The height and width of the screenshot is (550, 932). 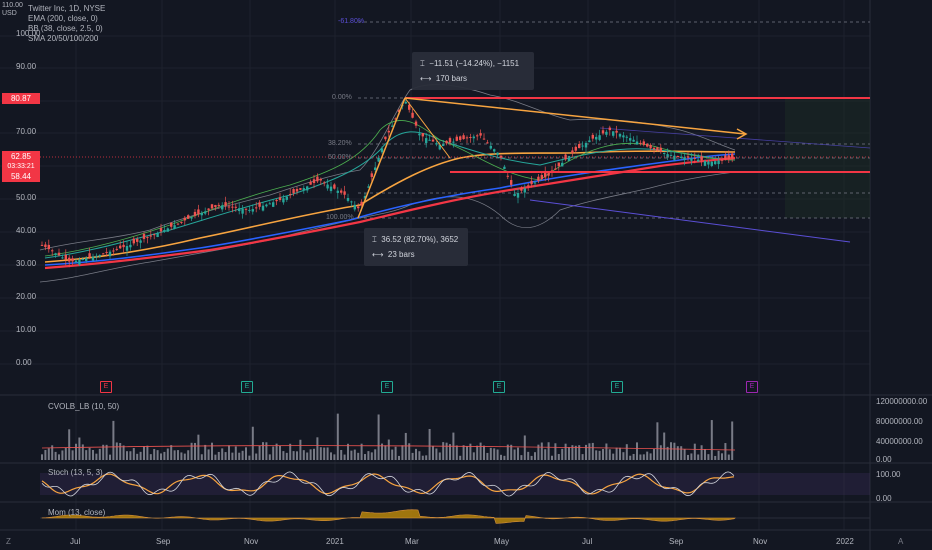 What do you see at coordinates (340, 143) in the screenshot?
I see `fib-label-382: 38.20%` at bounding box center [340, 143].